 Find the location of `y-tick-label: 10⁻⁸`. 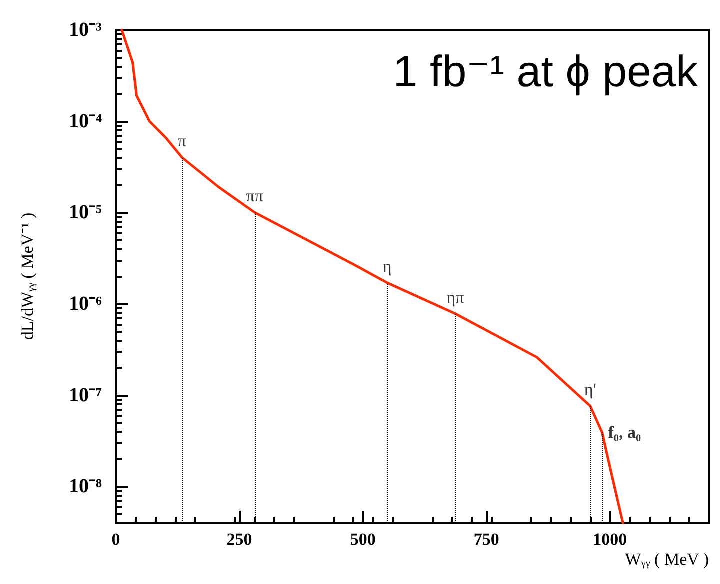

y-tick-label: 10⁻⁸ is located at coordinates (85, 487).